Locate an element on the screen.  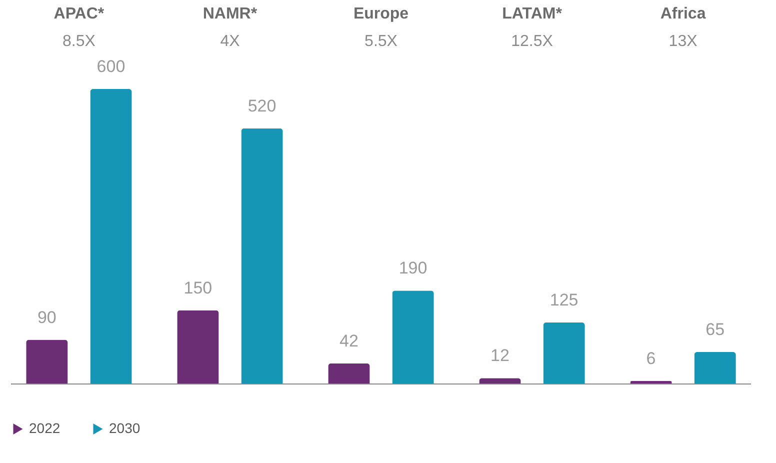
data-label: 190 is located at coordinates (413, 268).